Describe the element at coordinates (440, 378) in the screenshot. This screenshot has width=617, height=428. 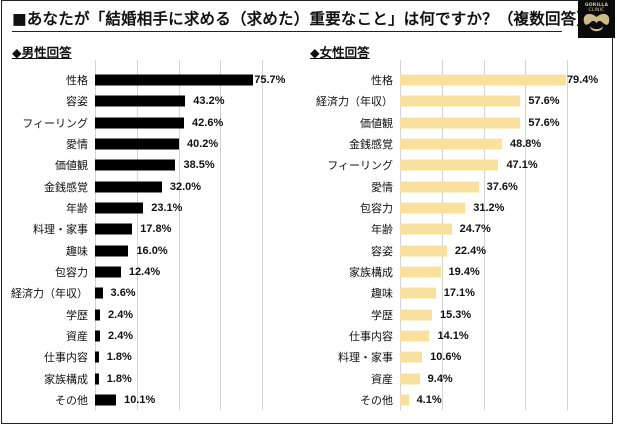
I see `value-label: 9.4%` at that location.